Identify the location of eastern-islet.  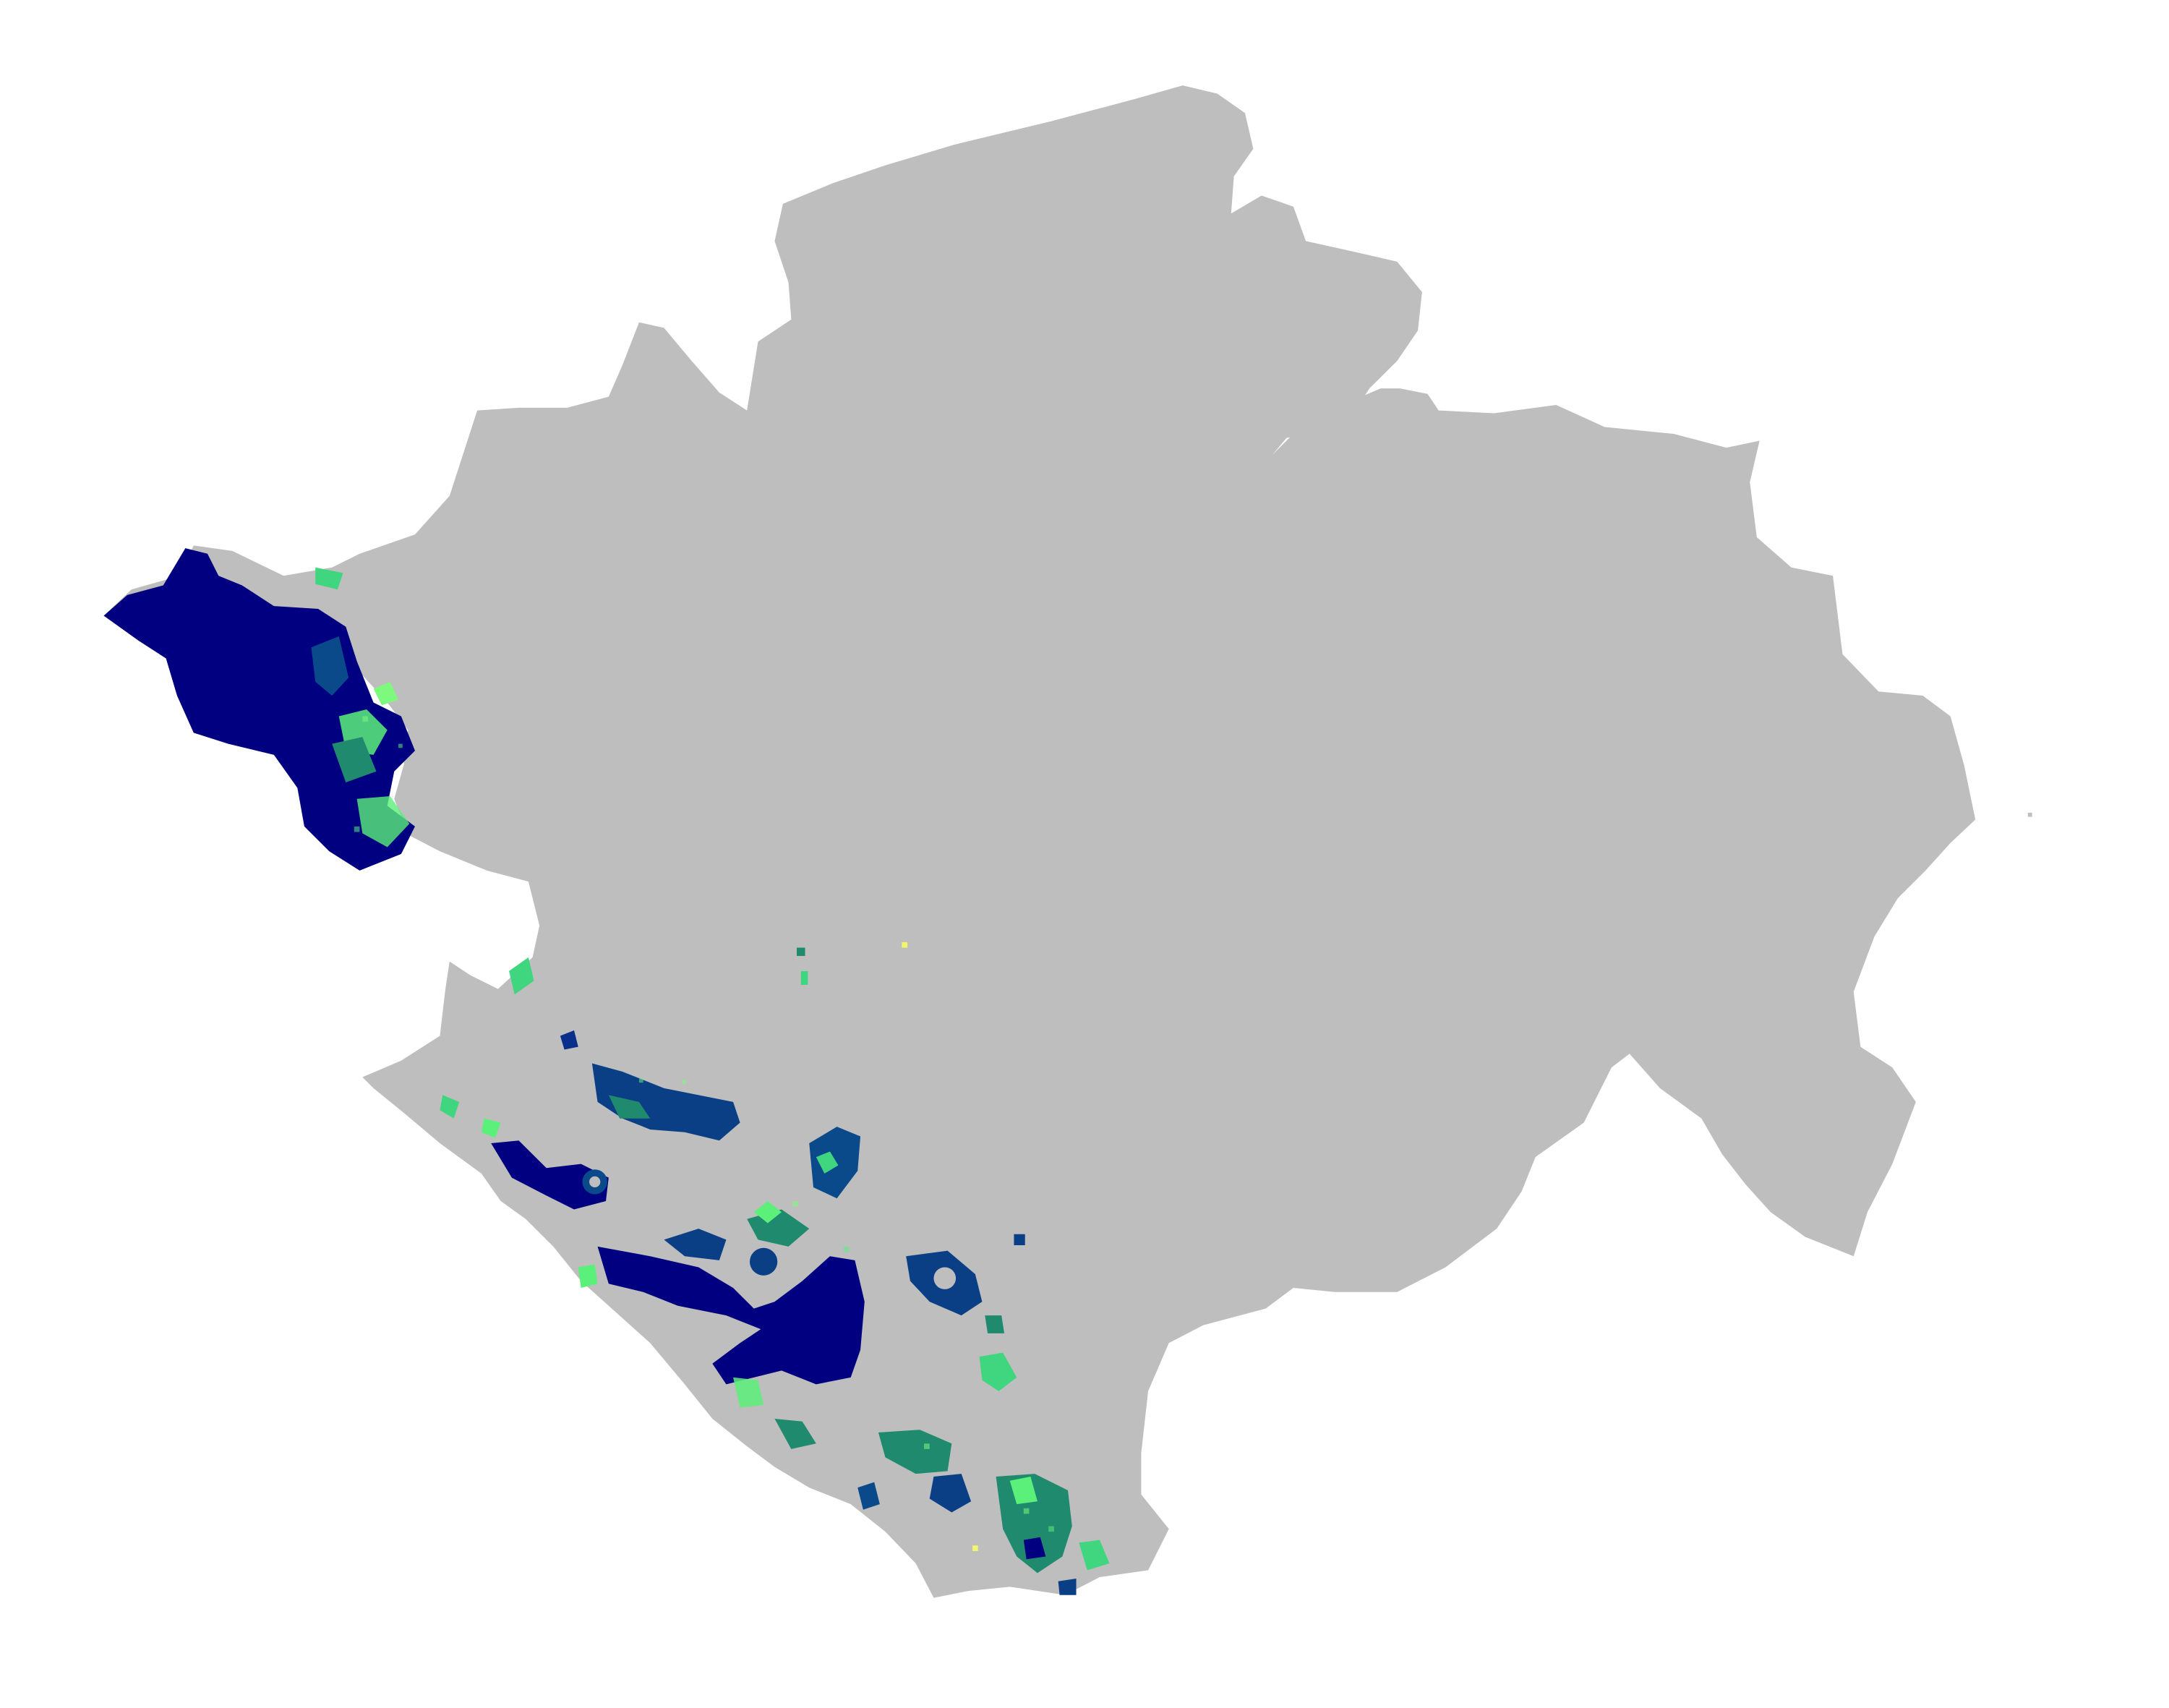
(2029, 815).